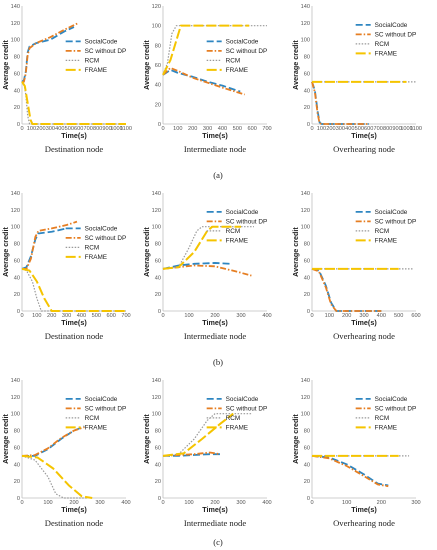 The width and height of the screenshot is (437, 550). I want to click on x-tick-label: 1100, so click(126, 129).